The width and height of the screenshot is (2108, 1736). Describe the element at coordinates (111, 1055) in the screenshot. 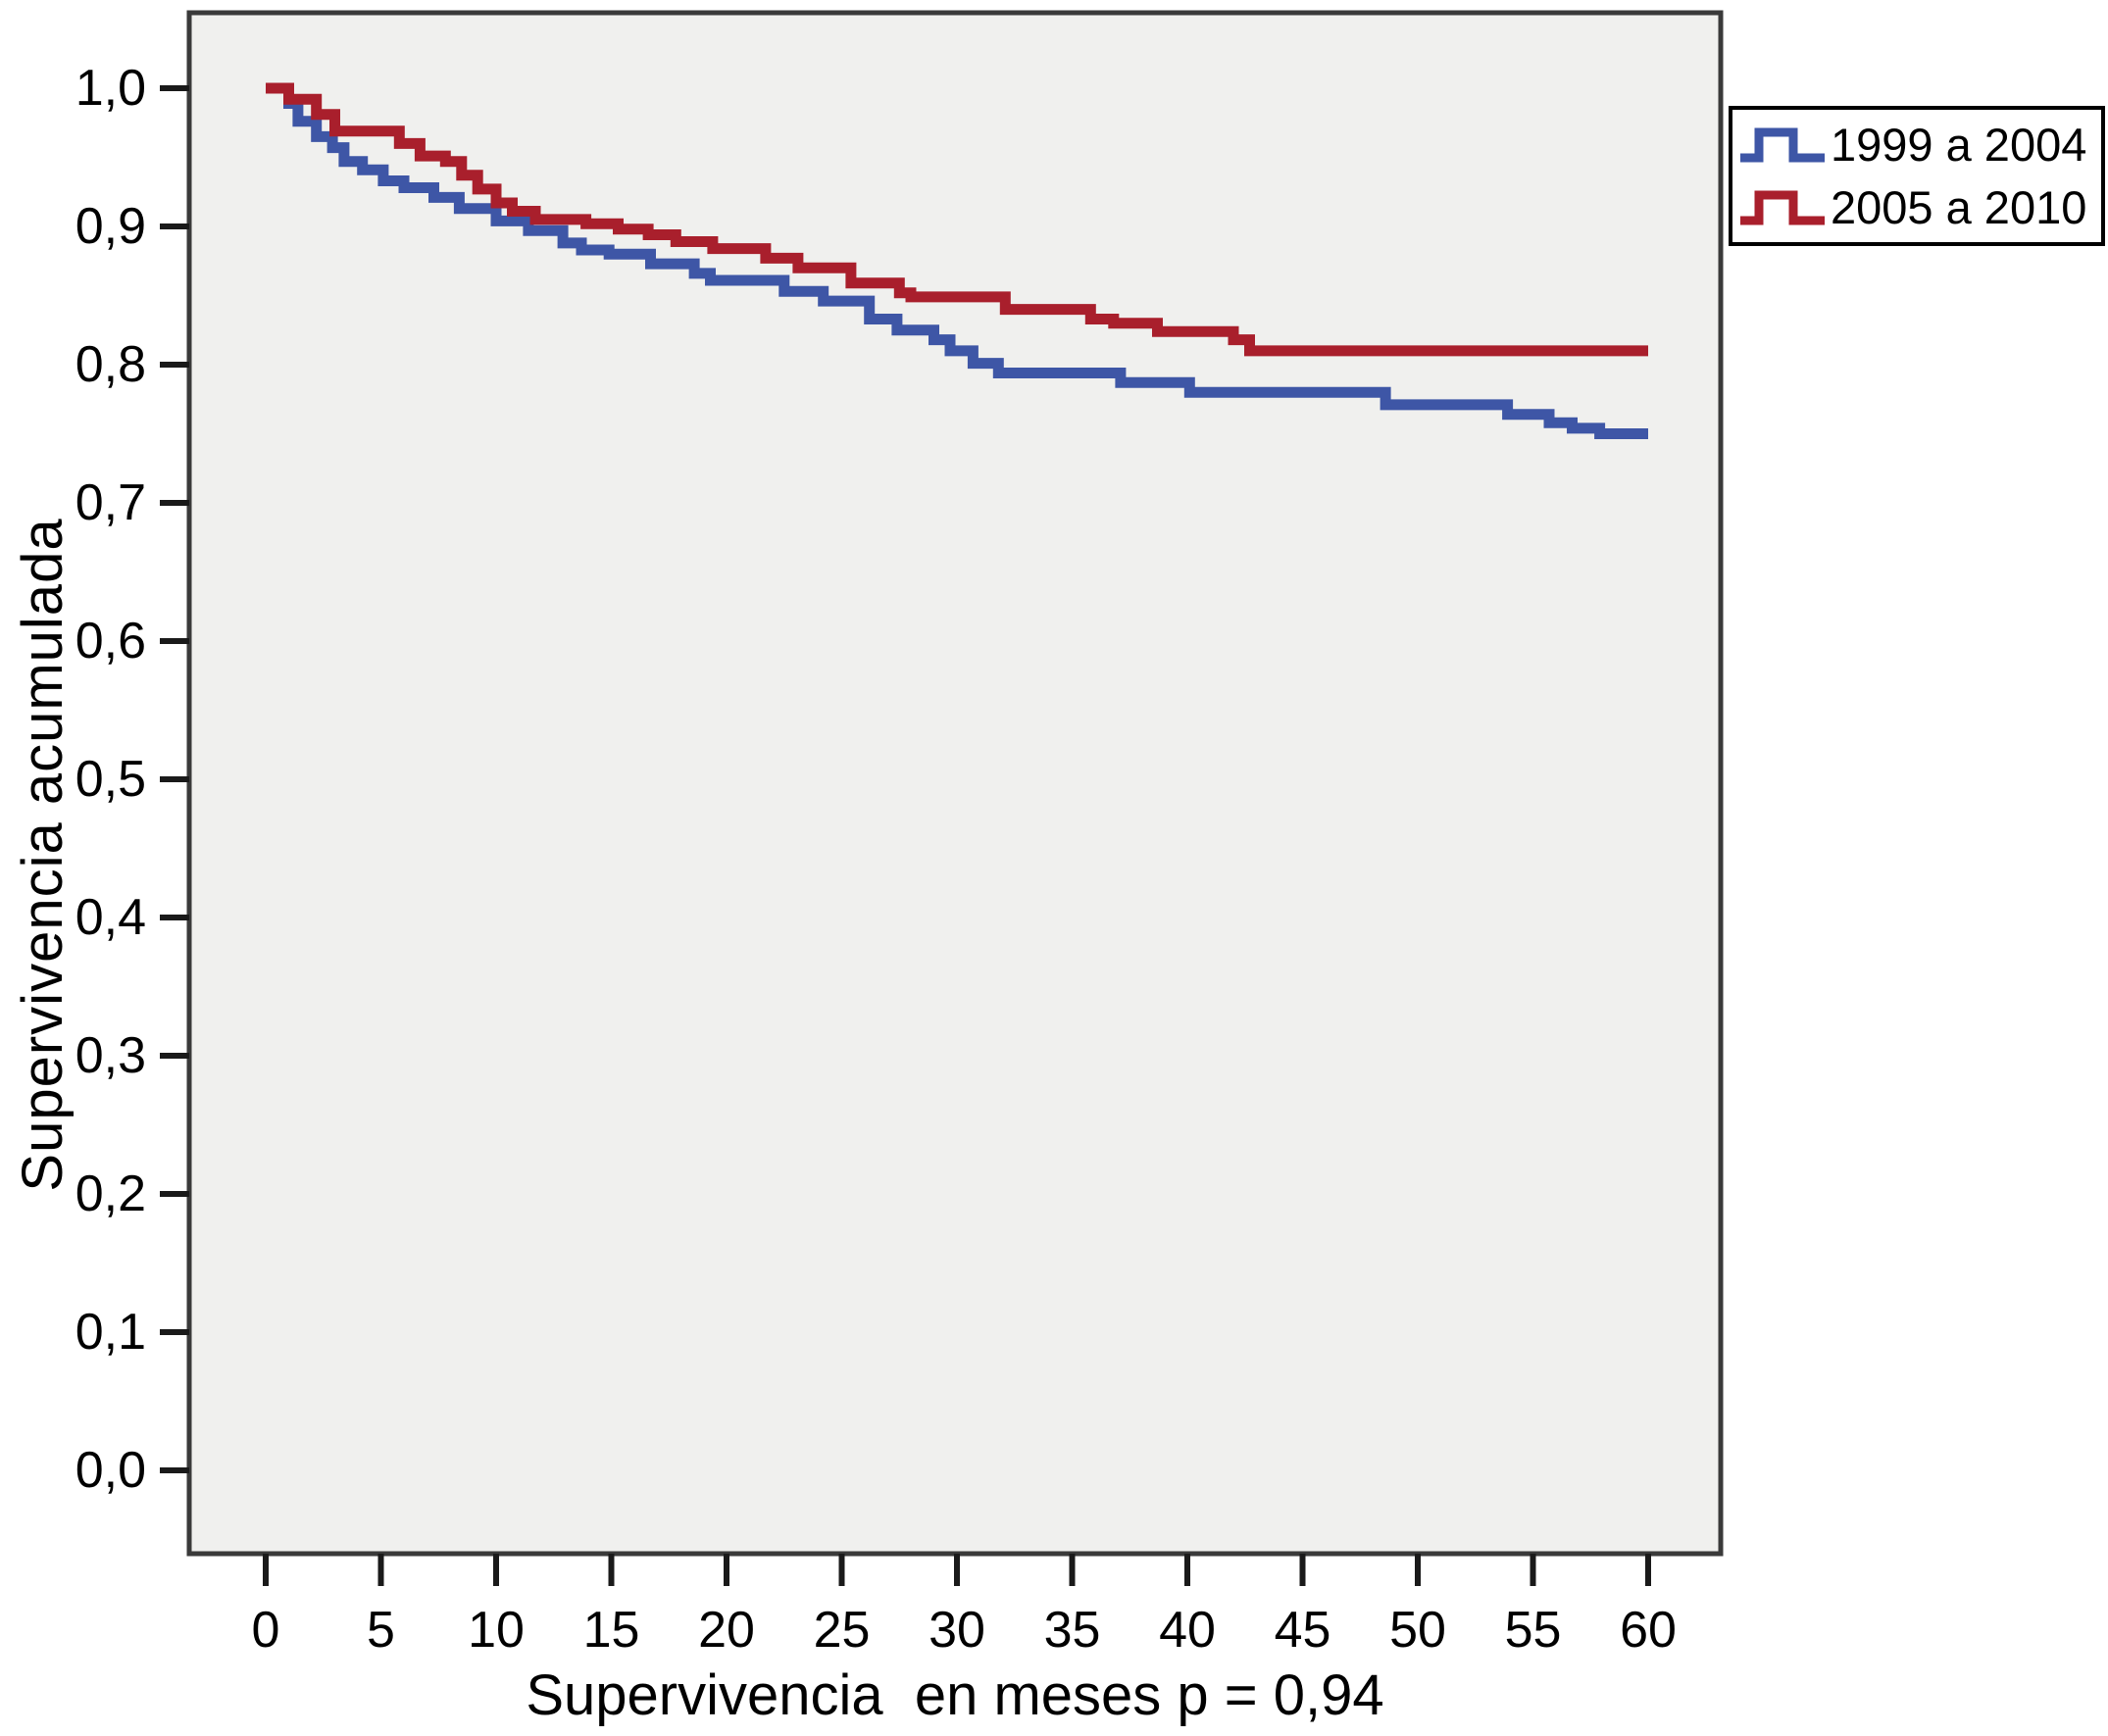

I see `y-tick-label: 0,3` at that location.